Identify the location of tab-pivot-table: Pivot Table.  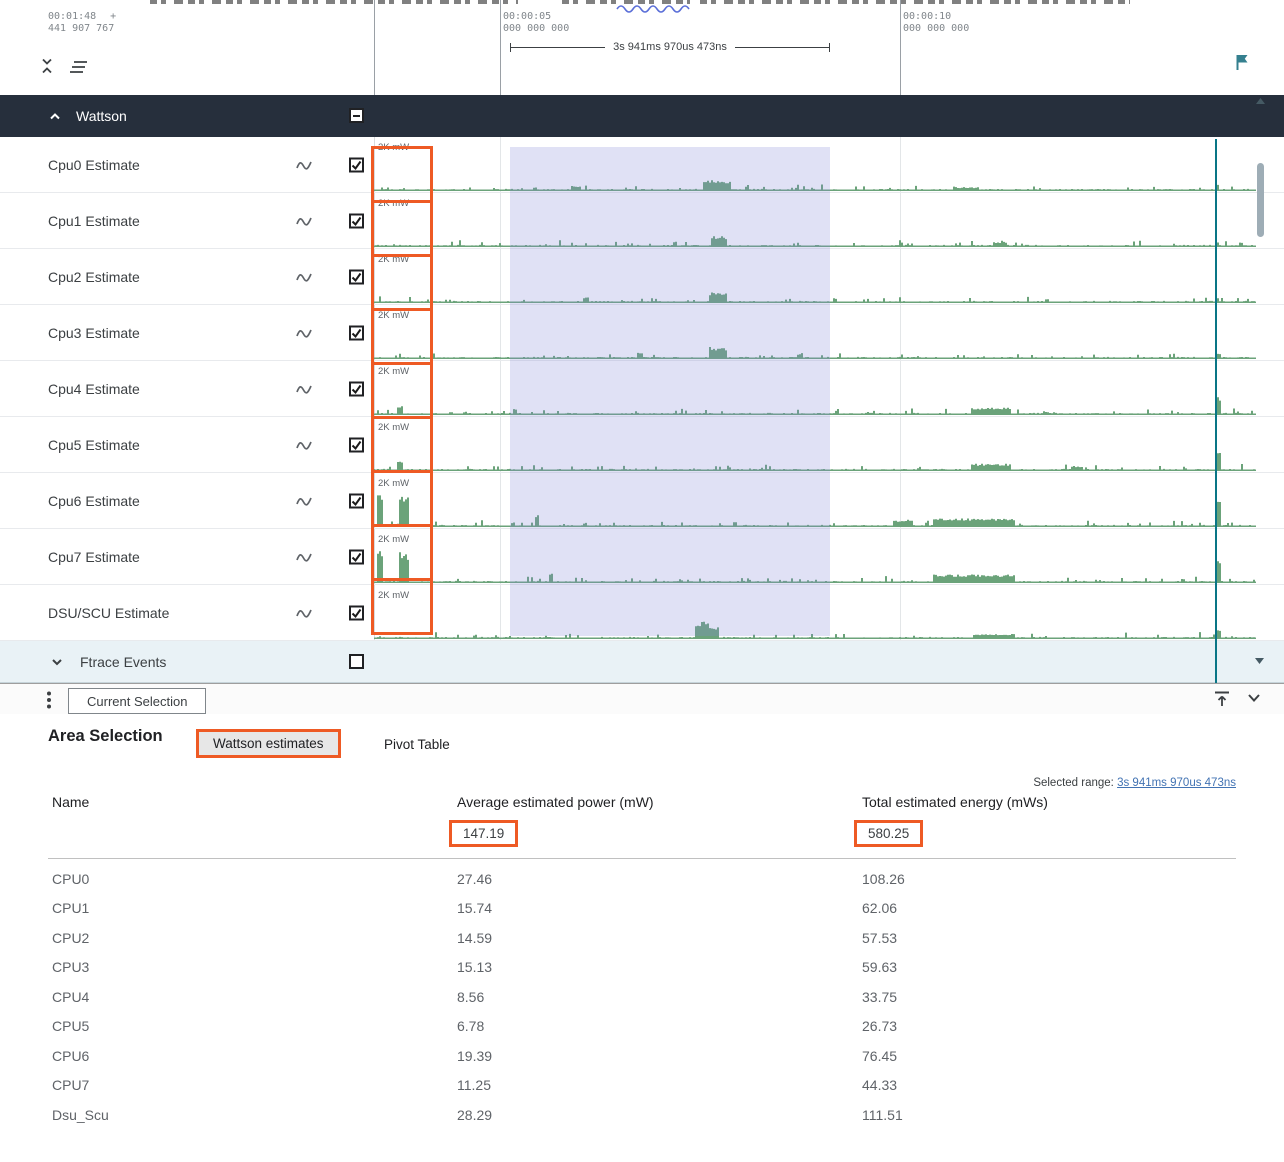
(417, 744).